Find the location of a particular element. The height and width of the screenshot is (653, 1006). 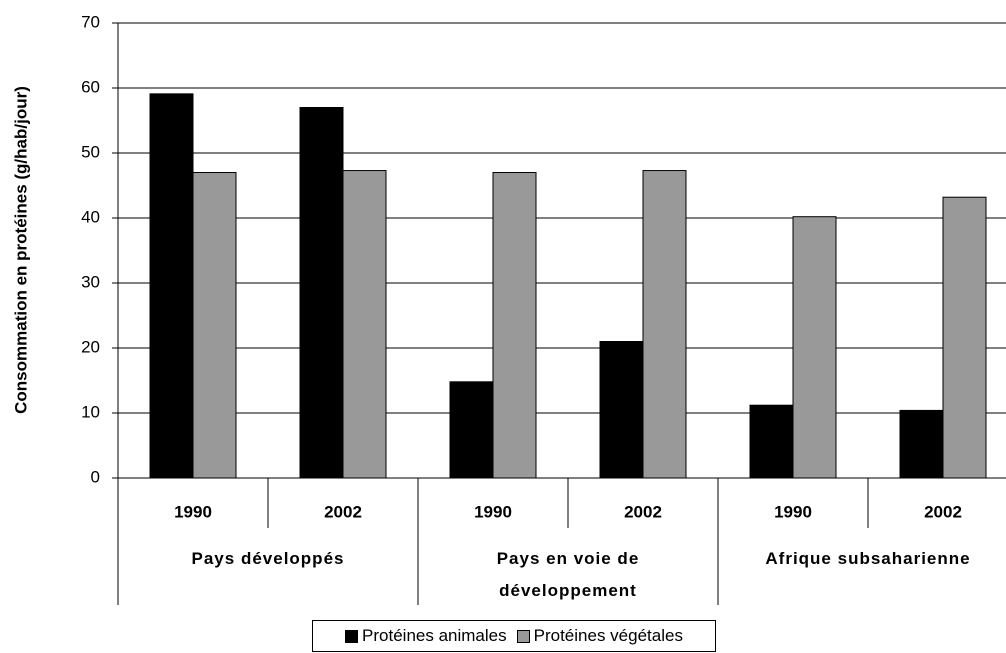

legend-label: Protéines animales is located at coordinates (434, 635).